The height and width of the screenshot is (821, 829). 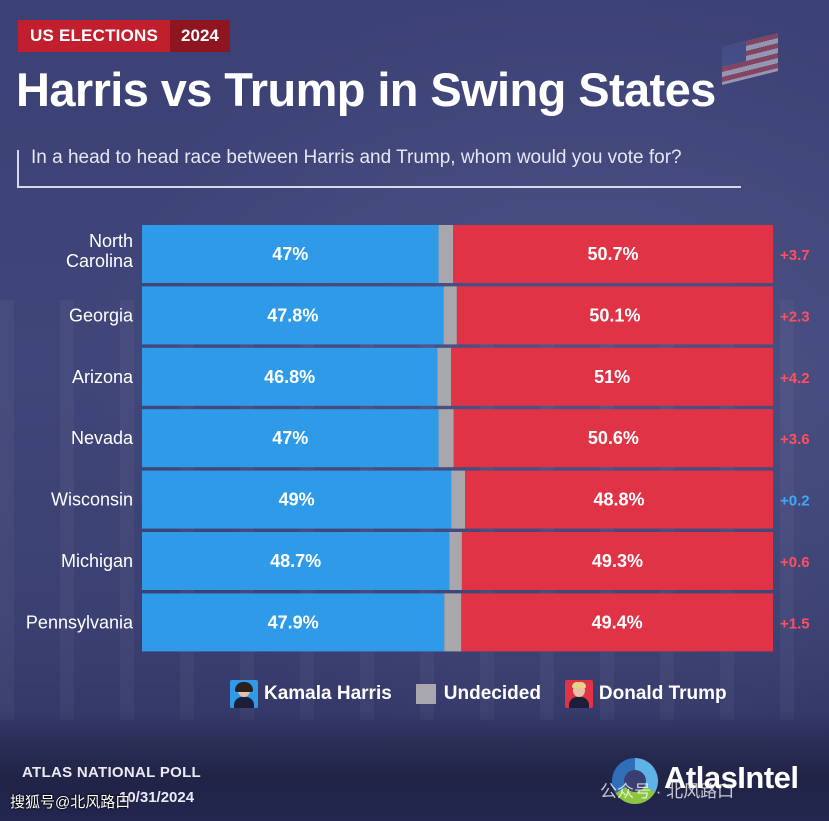 What do you see at coordinates (731, 777) in the screenshot?
I see `brand-name: AtlasIntel` at bounding box center [731, 777].